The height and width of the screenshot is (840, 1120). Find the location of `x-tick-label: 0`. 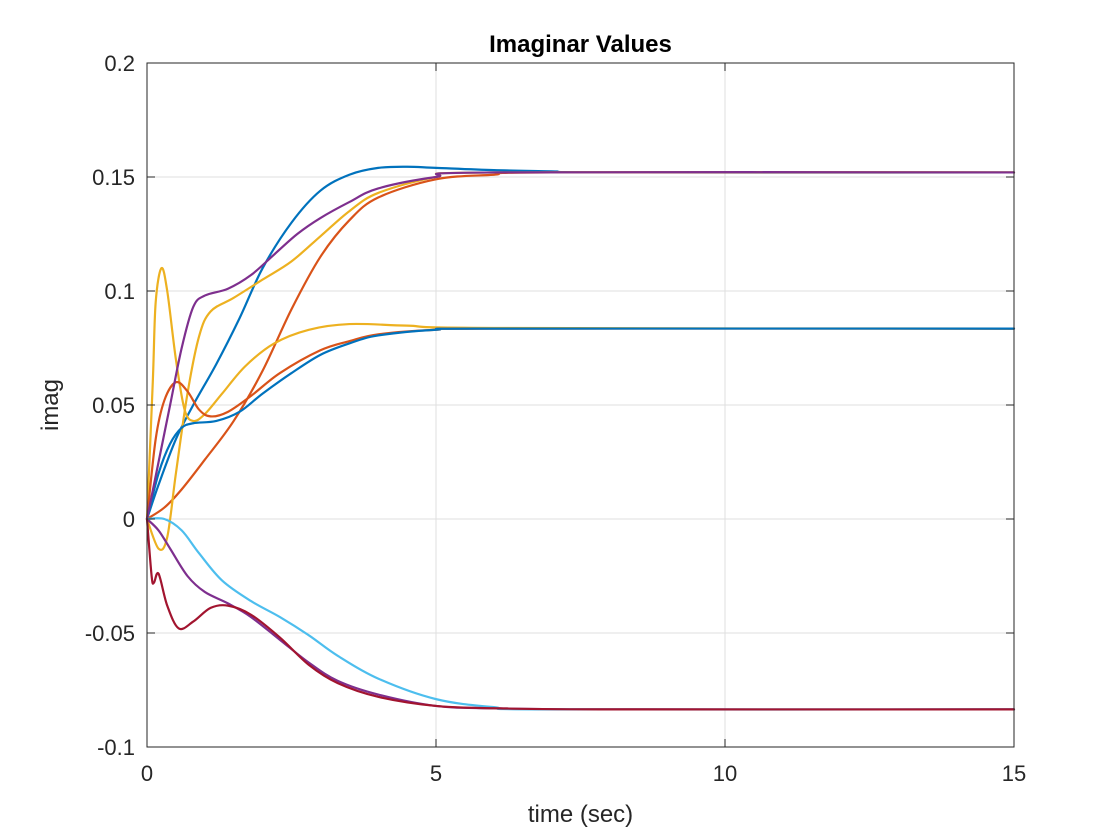

x-tick-label: 0 is located at coordinates (147, 773).